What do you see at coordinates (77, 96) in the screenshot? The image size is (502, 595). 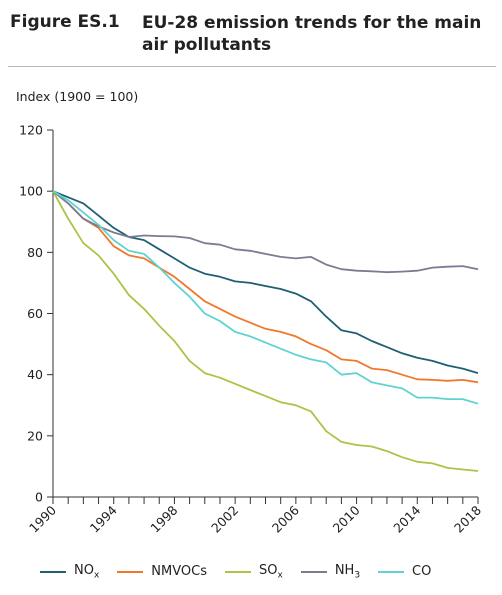 I see `y-axis-label: Index (1900 = 100)` at bounding box center [77, 96].